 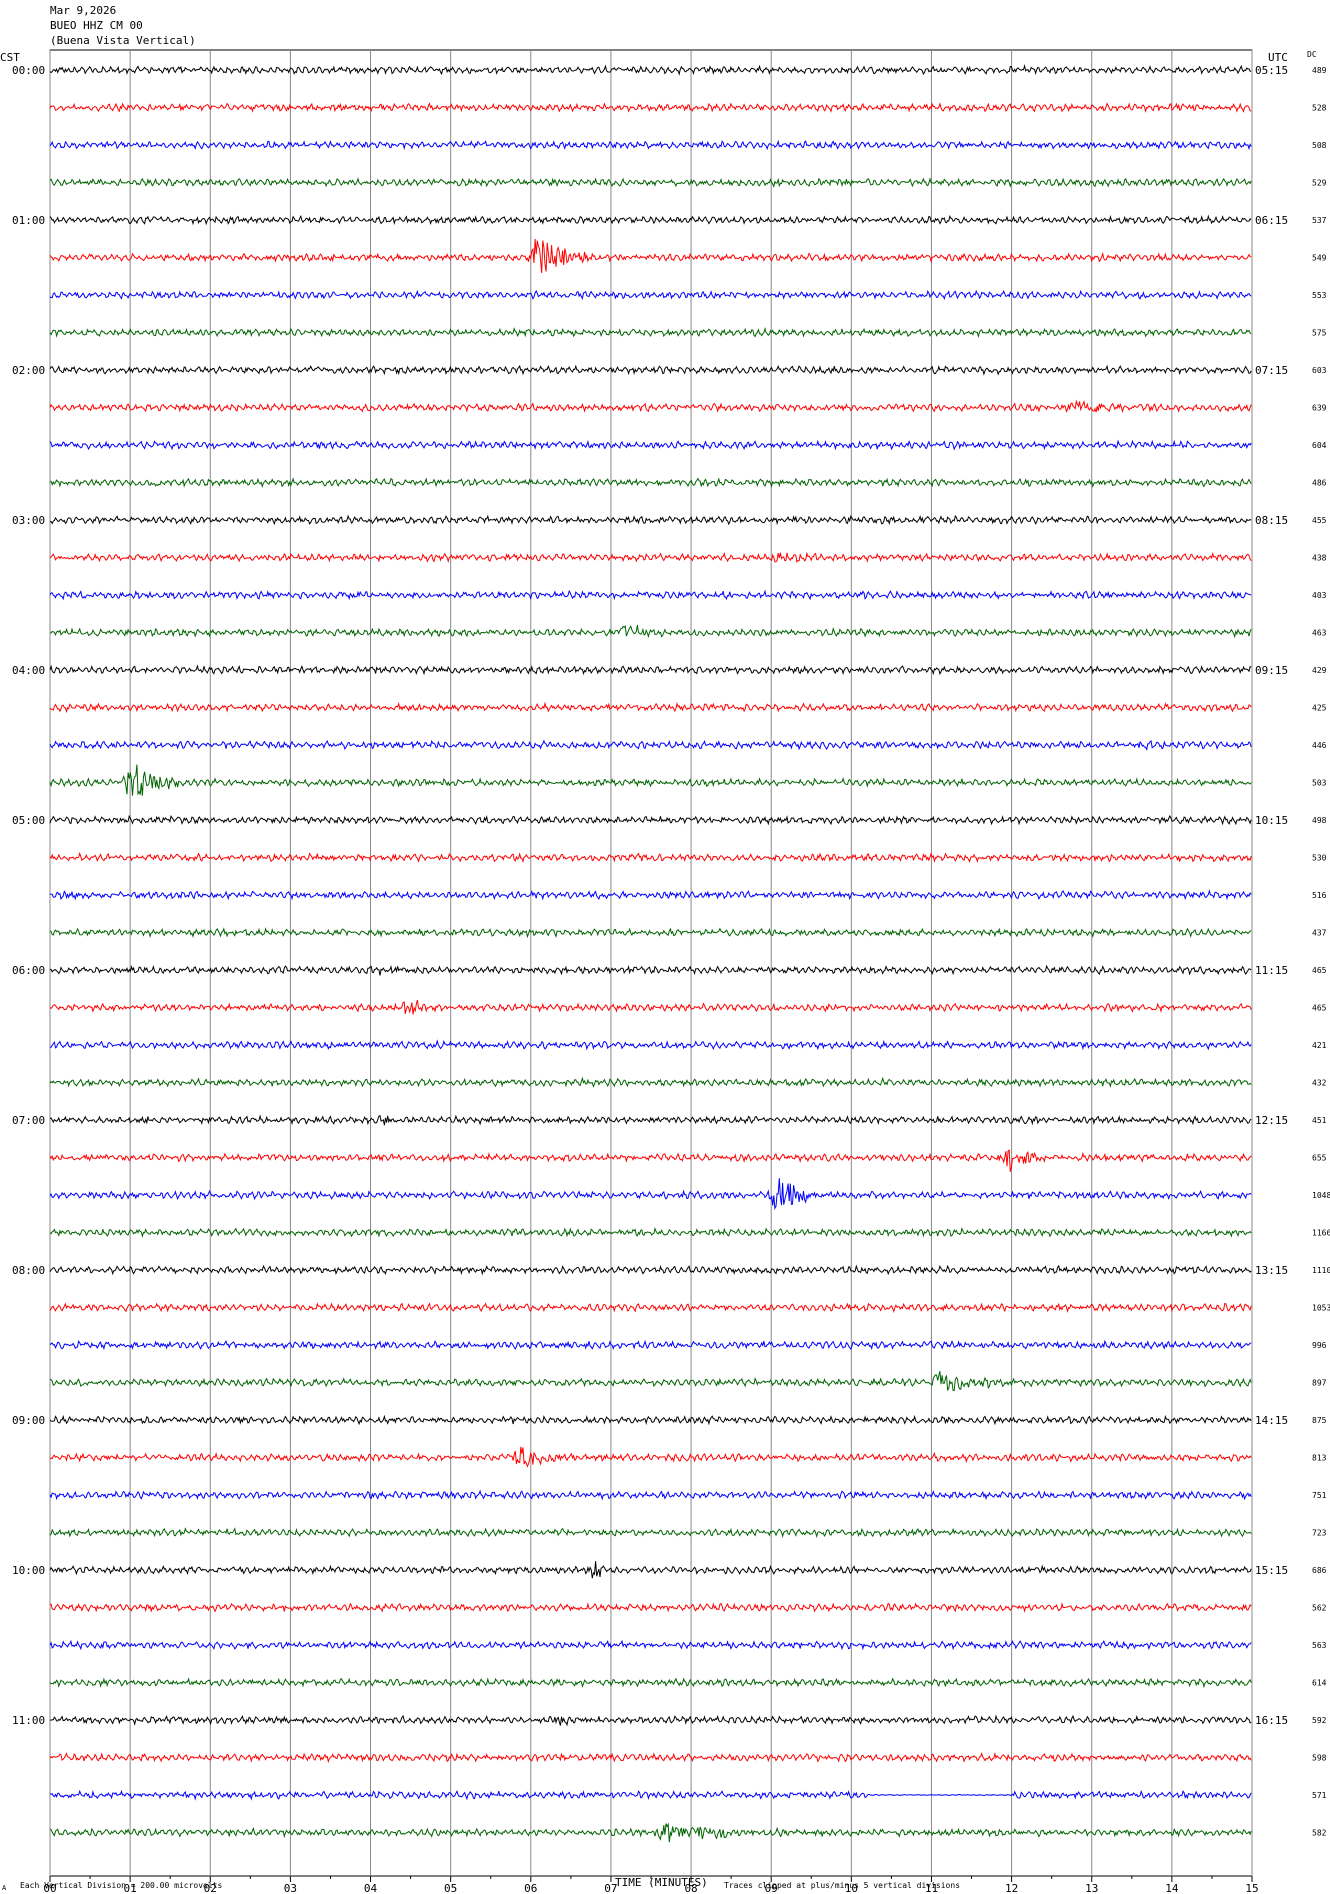 I want to click on dc-value: 451, so click(x=1319, y=1120).